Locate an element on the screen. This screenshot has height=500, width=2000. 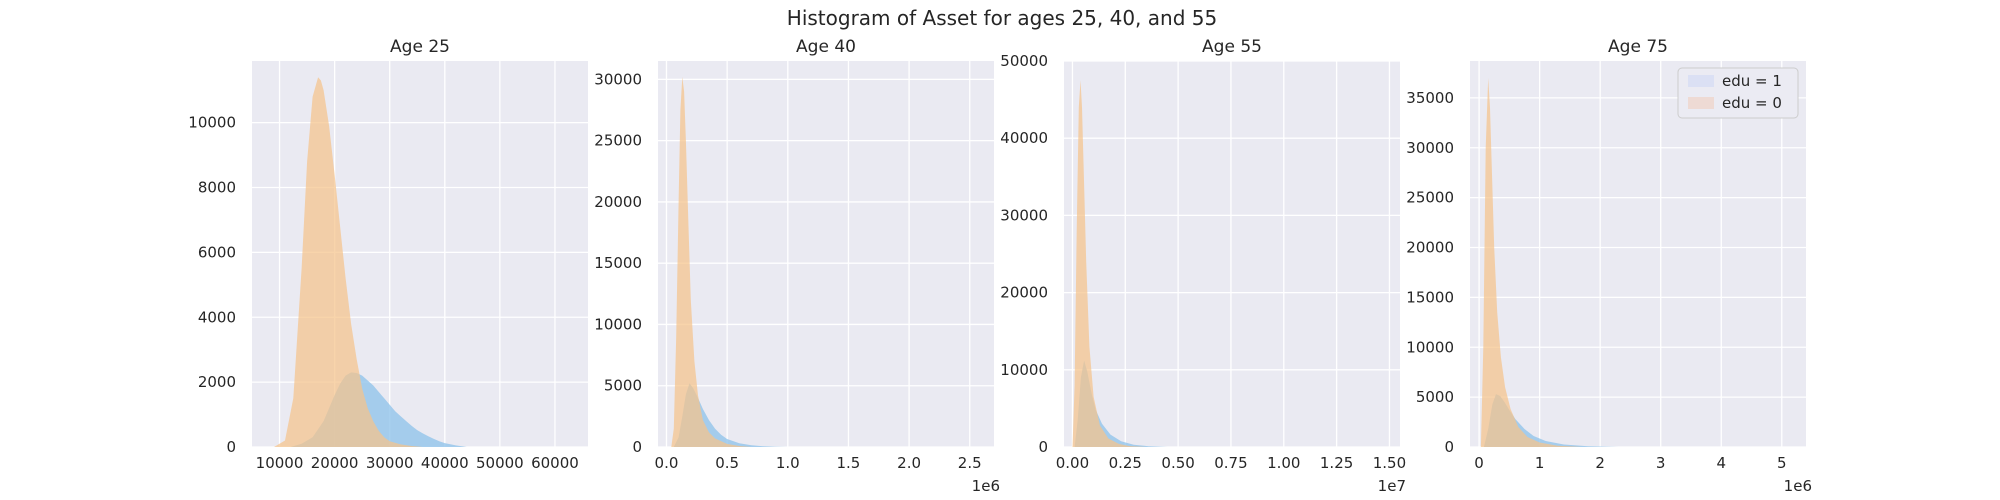
panel-title: Age 75 is located at coordinates (1638, 47).